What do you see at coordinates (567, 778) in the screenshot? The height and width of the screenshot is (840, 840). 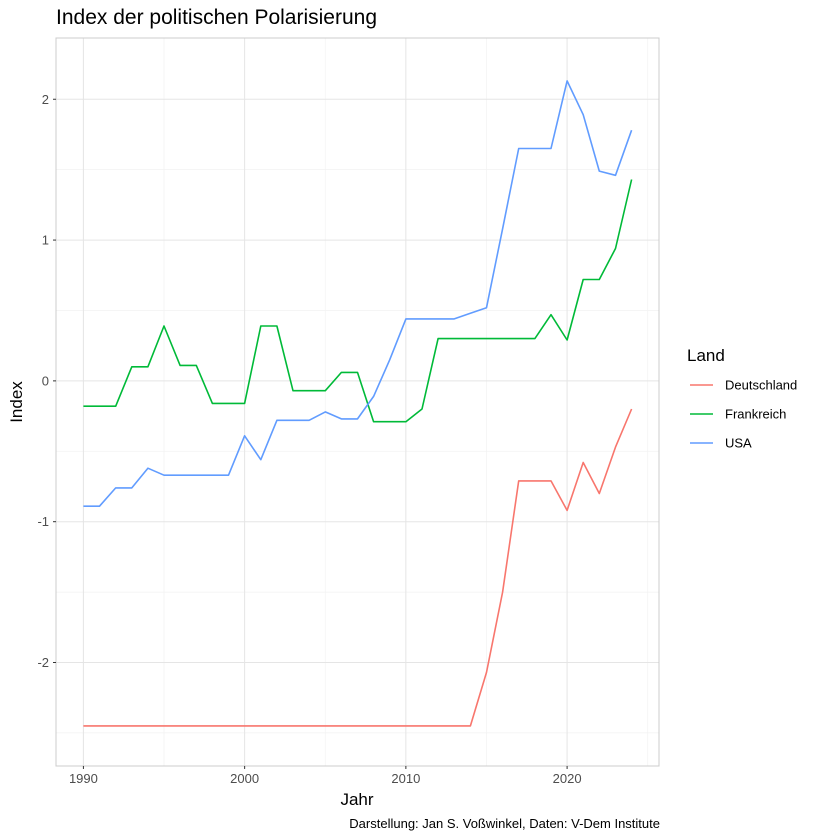 I see `x-tick-label: 2020` at bounding box center [567, 778].